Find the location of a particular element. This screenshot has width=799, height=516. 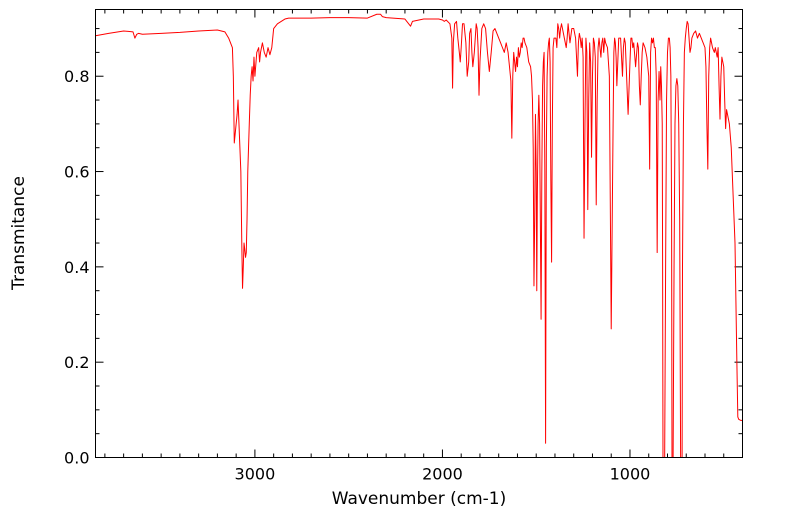

x-axis-label: Wavenumber (cm-1) is located at coordinates (419, 499).